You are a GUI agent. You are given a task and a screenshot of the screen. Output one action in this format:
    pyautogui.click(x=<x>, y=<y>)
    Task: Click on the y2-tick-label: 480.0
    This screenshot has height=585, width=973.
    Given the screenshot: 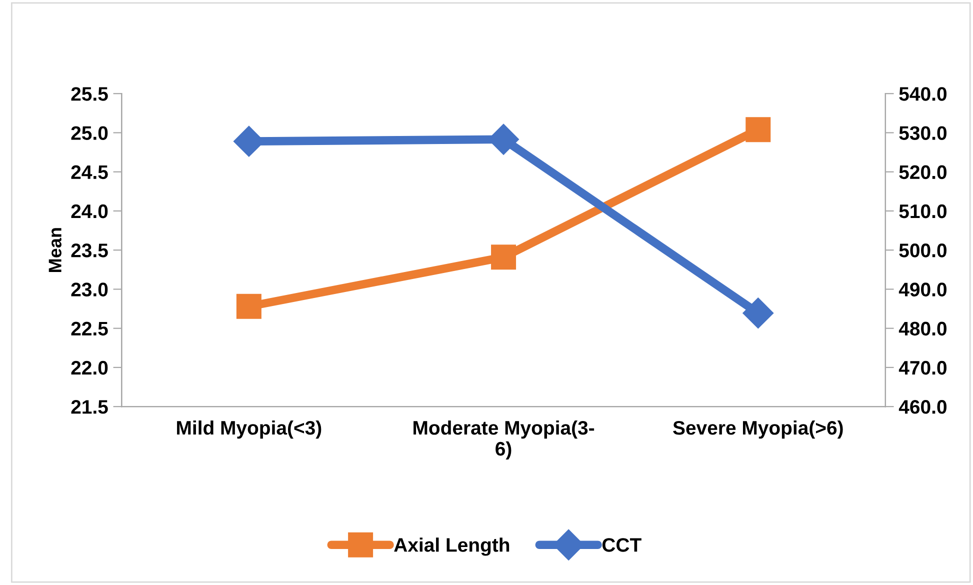 What is the action you would take?
    pyautogui.click(x=922, y=329)
    